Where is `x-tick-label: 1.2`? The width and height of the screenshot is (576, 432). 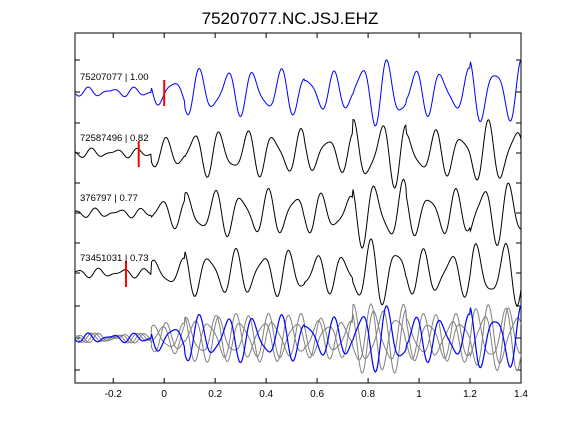 x-tick-label: 1.2 is located at coordinates (470, 394).